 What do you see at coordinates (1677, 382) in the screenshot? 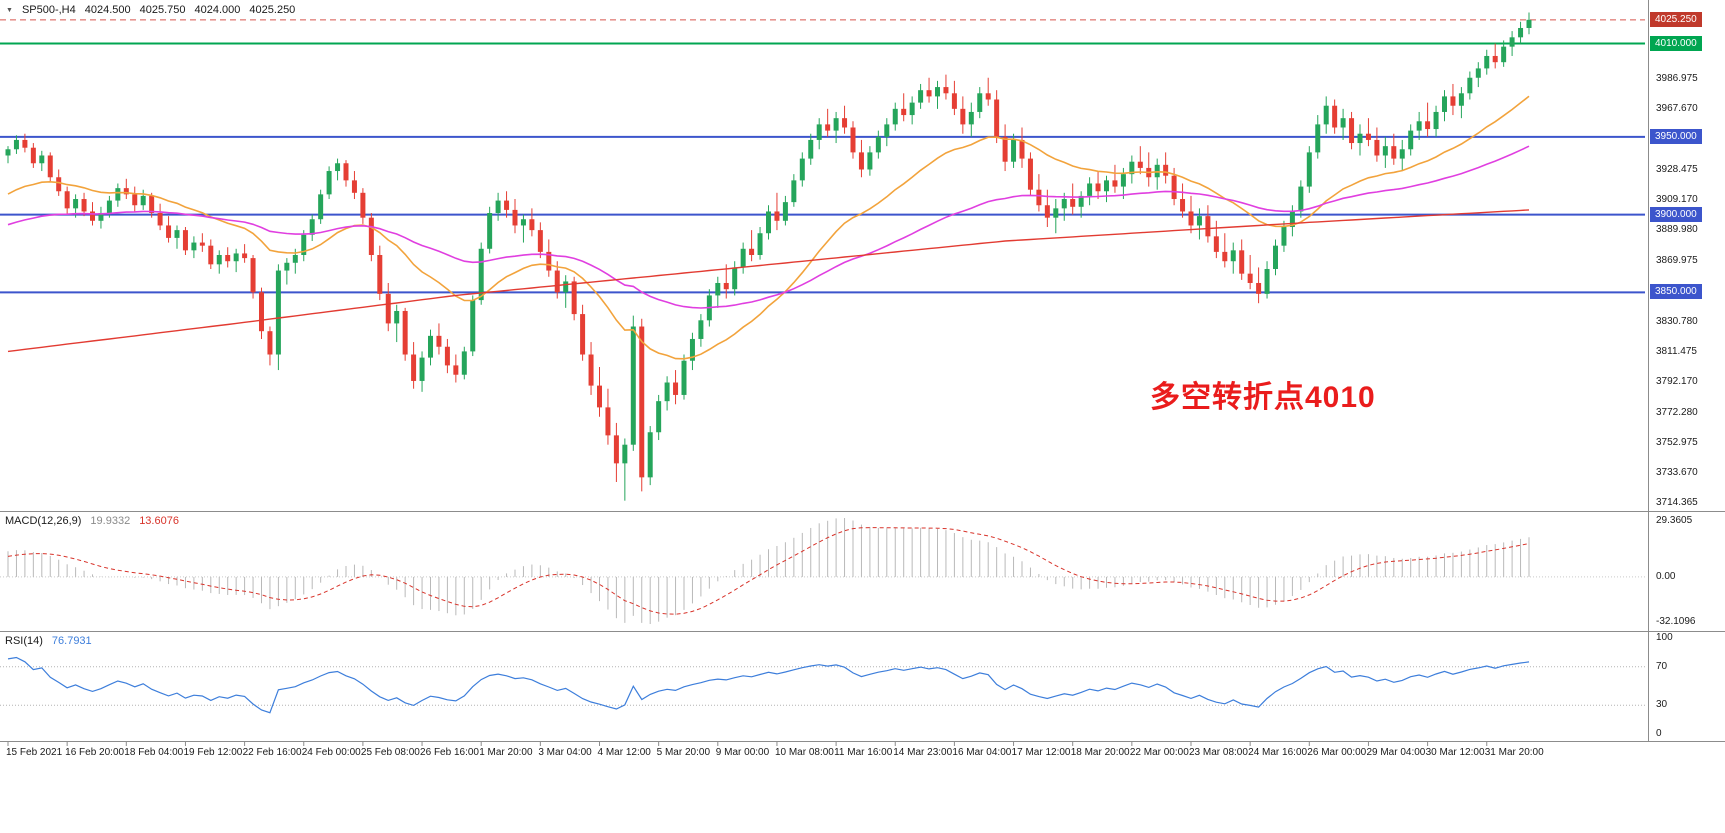
I see `price-axis-label: 3792.170` at bounding box center [1677, 382].